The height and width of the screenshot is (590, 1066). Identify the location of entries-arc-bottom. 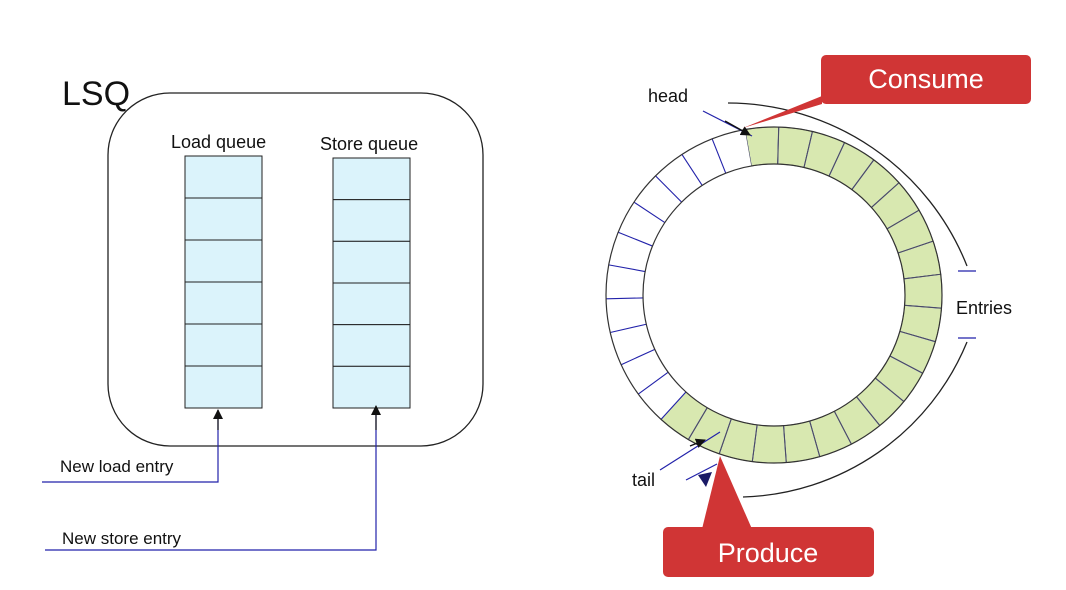
(855, 419).